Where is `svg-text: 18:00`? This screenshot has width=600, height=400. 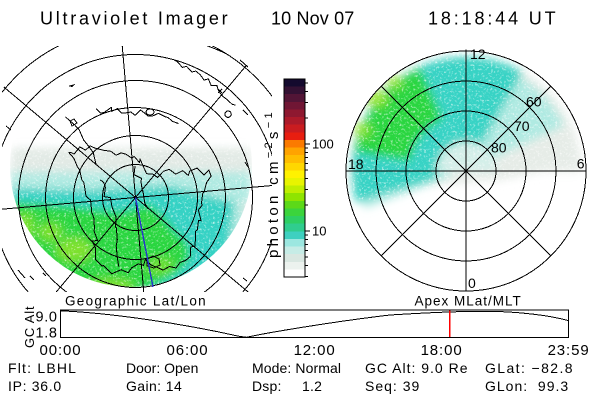
svg-text: 18:00 is located at coordinates (442, 350).